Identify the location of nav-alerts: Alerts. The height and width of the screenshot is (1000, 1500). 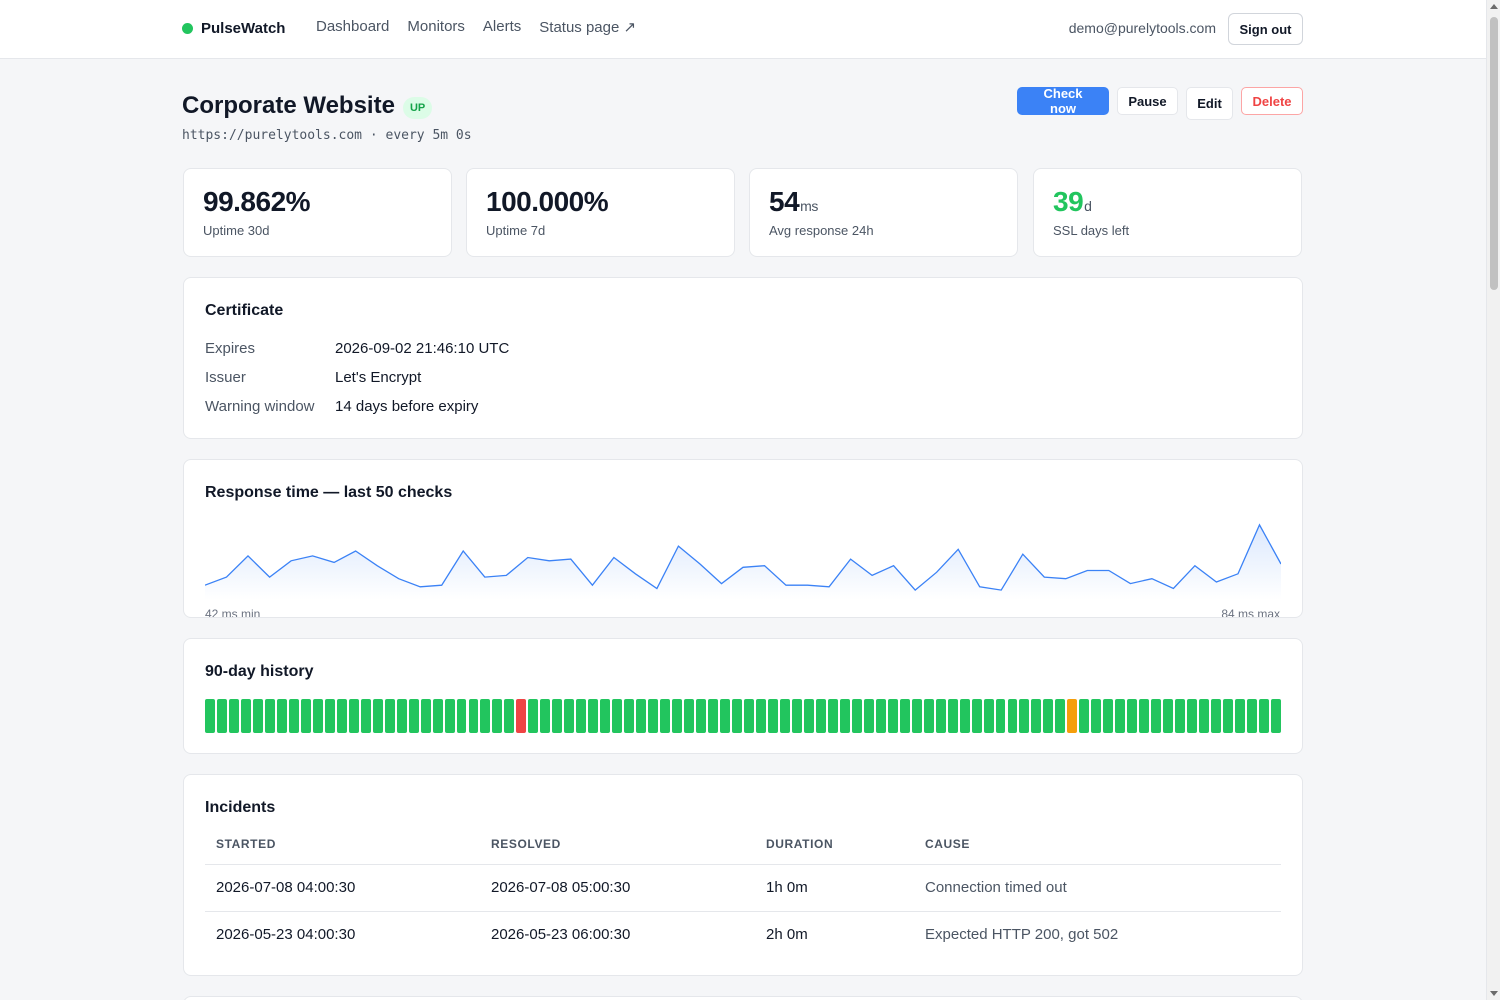
(502, 26).